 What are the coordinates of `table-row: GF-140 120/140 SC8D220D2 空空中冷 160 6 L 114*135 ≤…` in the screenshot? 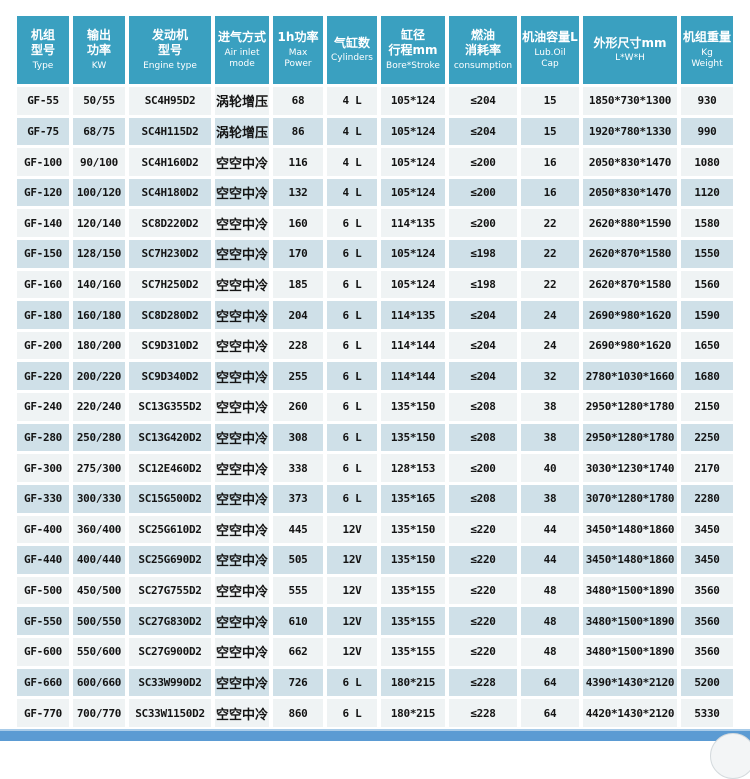 It's located at (375, 223).